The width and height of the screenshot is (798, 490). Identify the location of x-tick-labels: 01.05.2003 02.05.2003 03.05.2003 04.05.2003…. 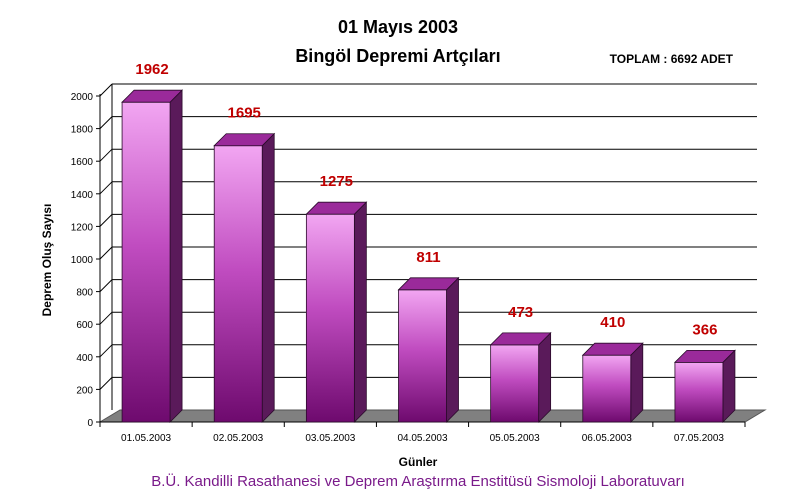
(422, 433).